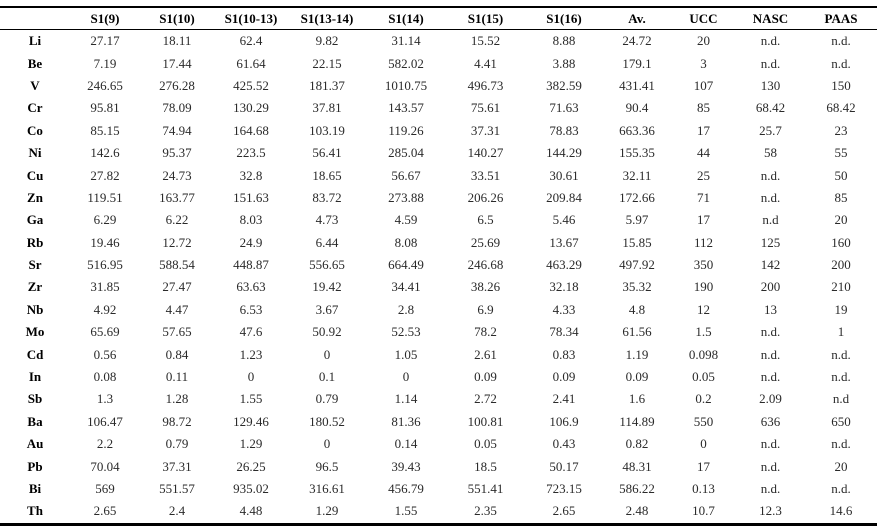 The width and height of the screenshot is (877, 530). Describe the element at coordinates (485, 309) in the screenshot. I see `value-cell: 6.9` at that location.